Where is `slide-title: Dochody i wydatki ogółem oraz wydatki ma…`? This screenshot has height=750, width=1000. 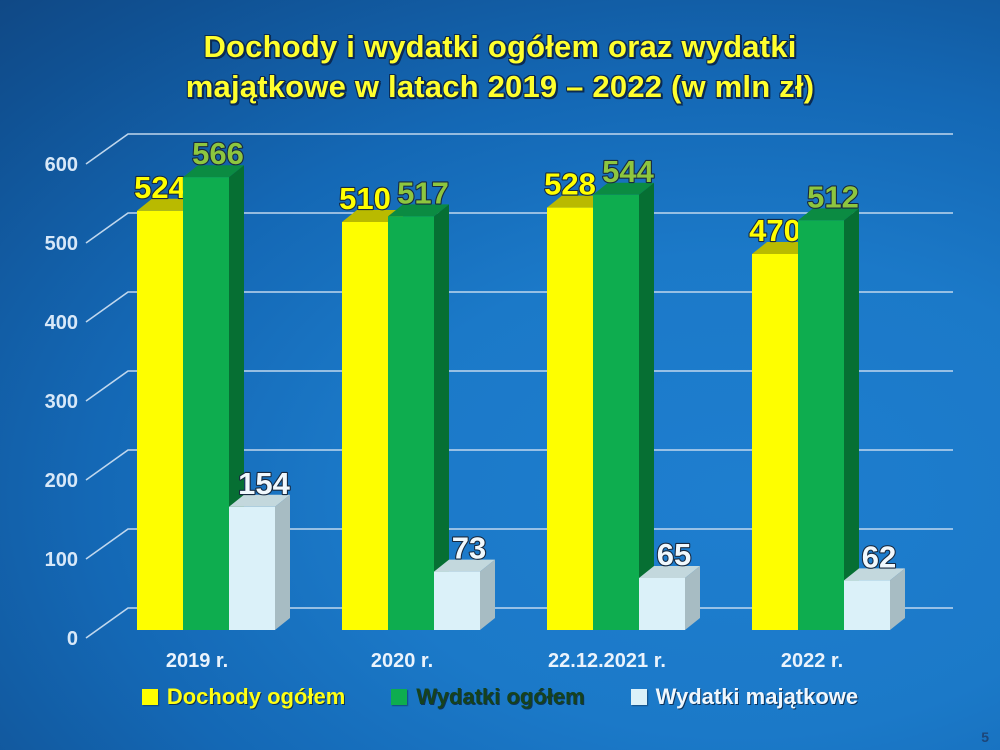 slide-title: Dochody i wydatki ogółem oraz wydatki ma… is located at coordinates (500, 67).